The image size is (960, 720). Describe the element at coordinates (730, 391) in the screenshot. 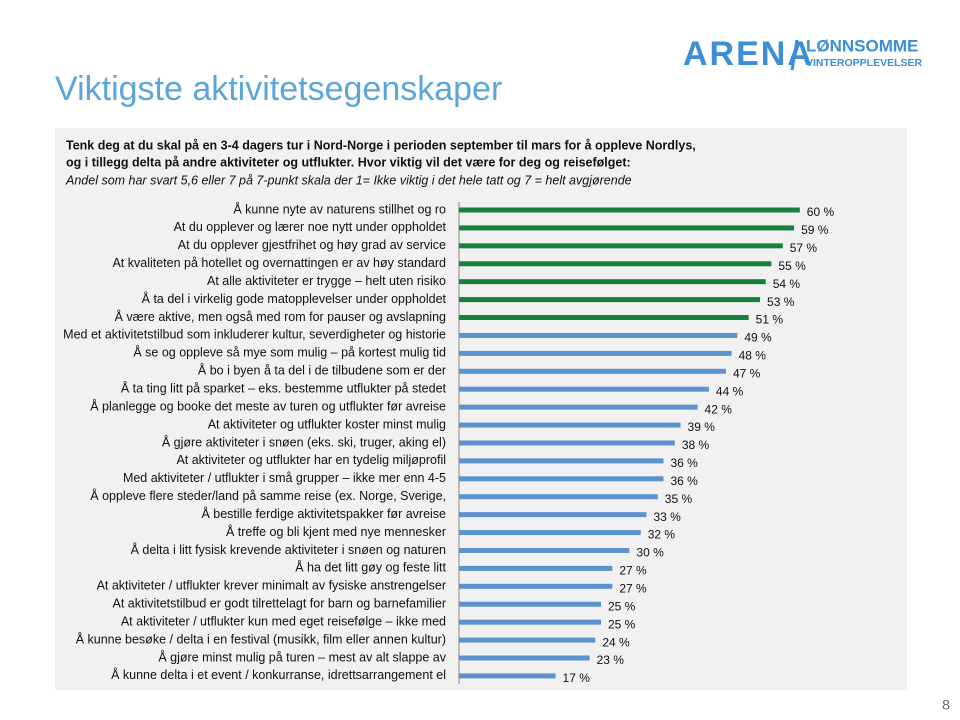

I see `value-label: 44 %` at that location.